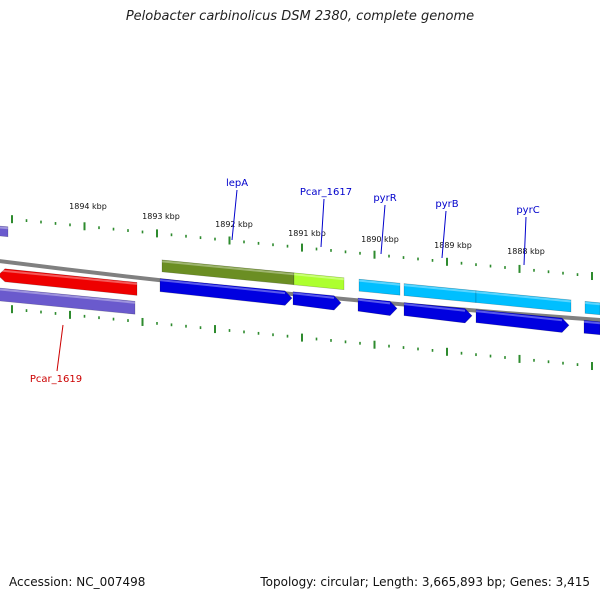 The height and width of the screenshot is (604, 600). I want to click on cog-feature-pyrC, so click(523, 301).